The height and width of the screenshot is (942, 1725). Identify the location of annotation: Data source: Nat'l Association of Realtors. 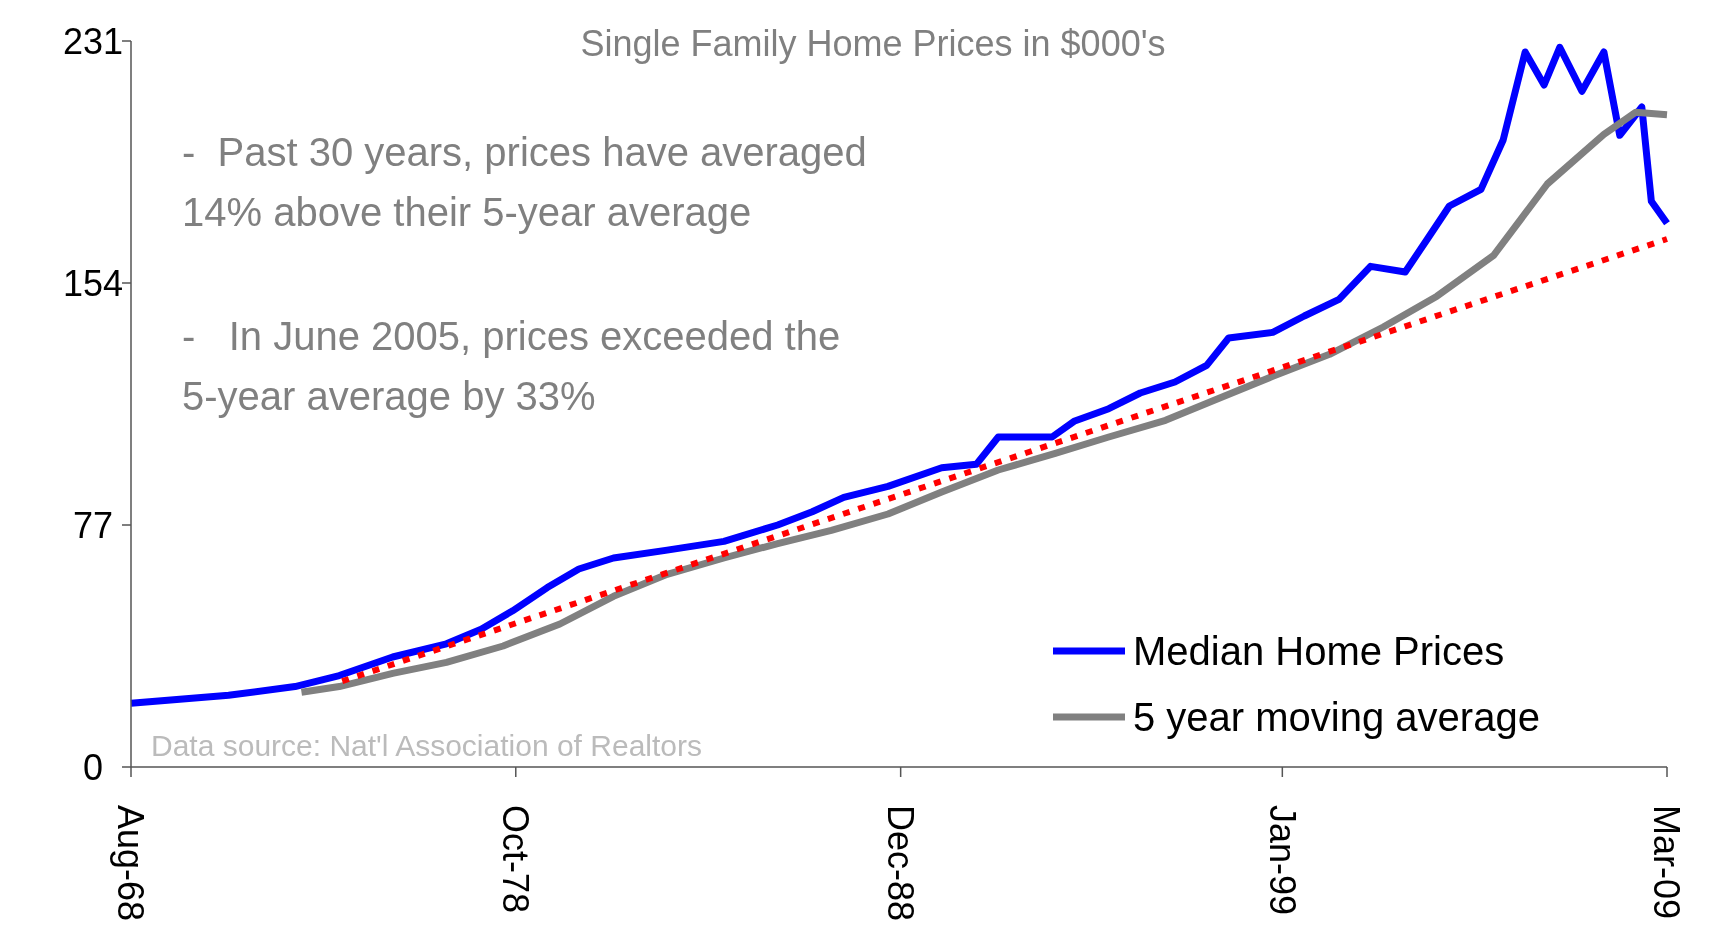
(426, 745).